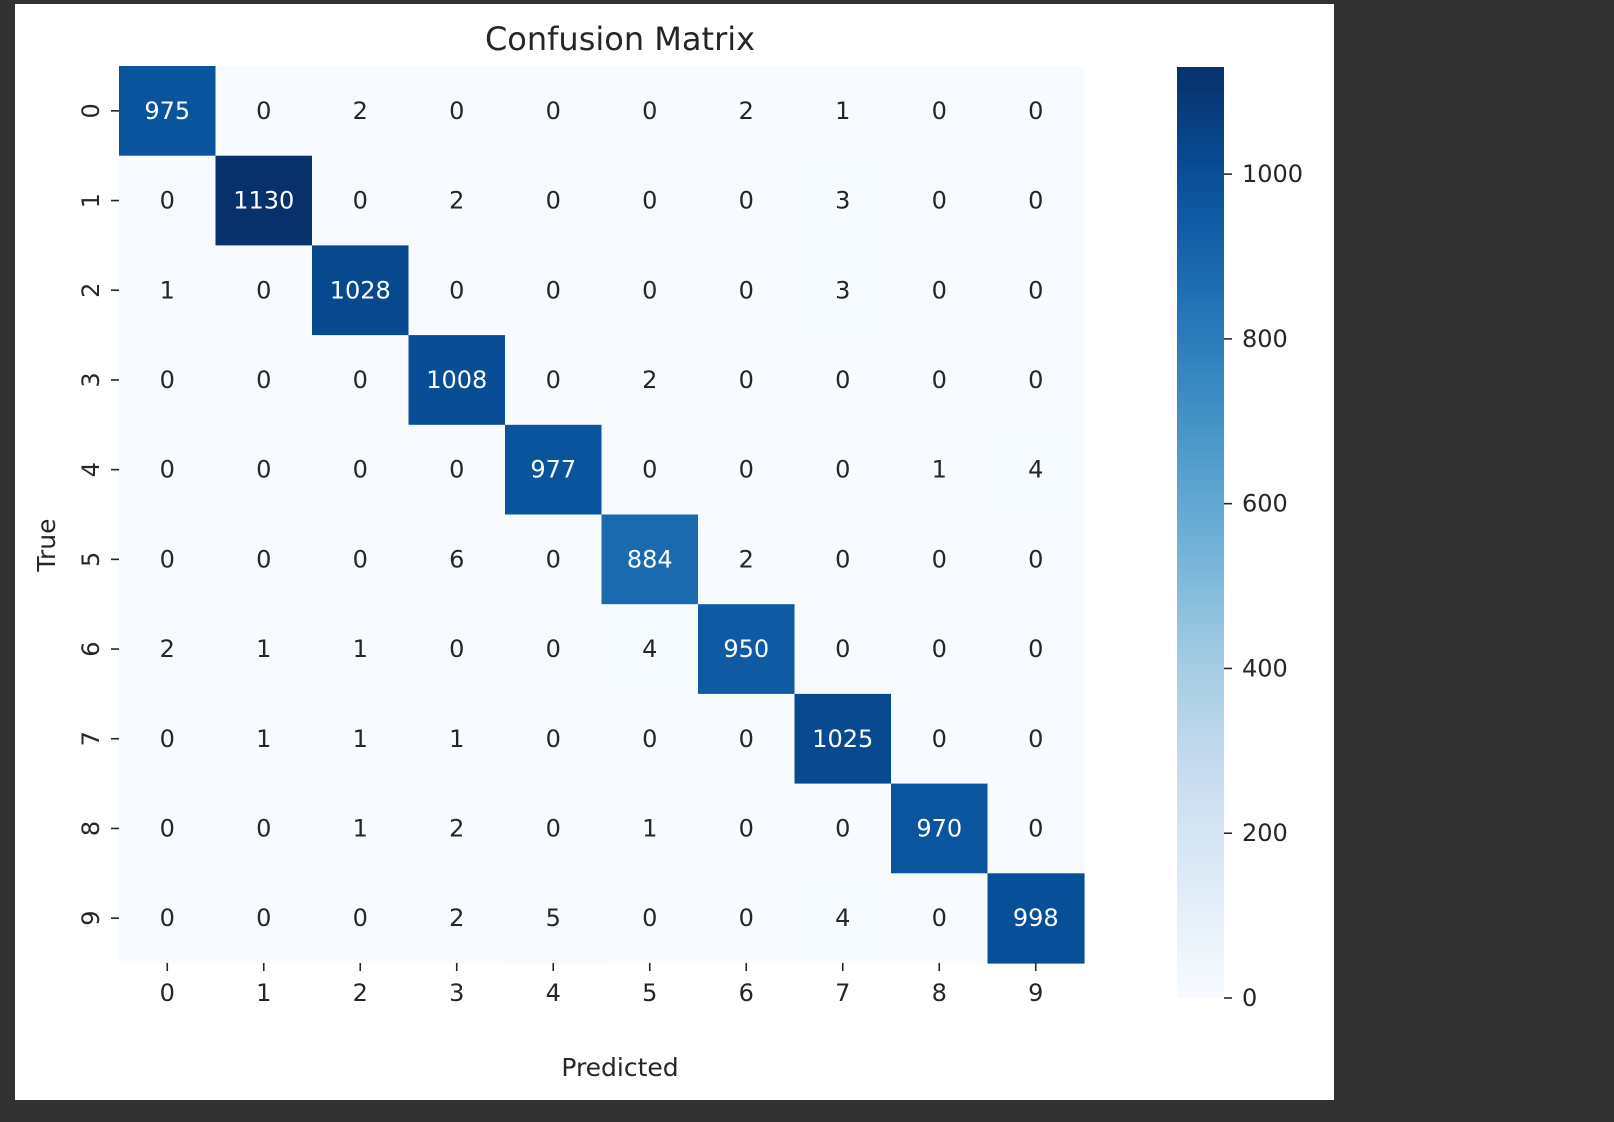 The height and width of the screenshot is (1122, 1614). Describe the element at coordinates (1272, 174) in the screenshot. I see `colorbar-tick-label: 1000` at that location.